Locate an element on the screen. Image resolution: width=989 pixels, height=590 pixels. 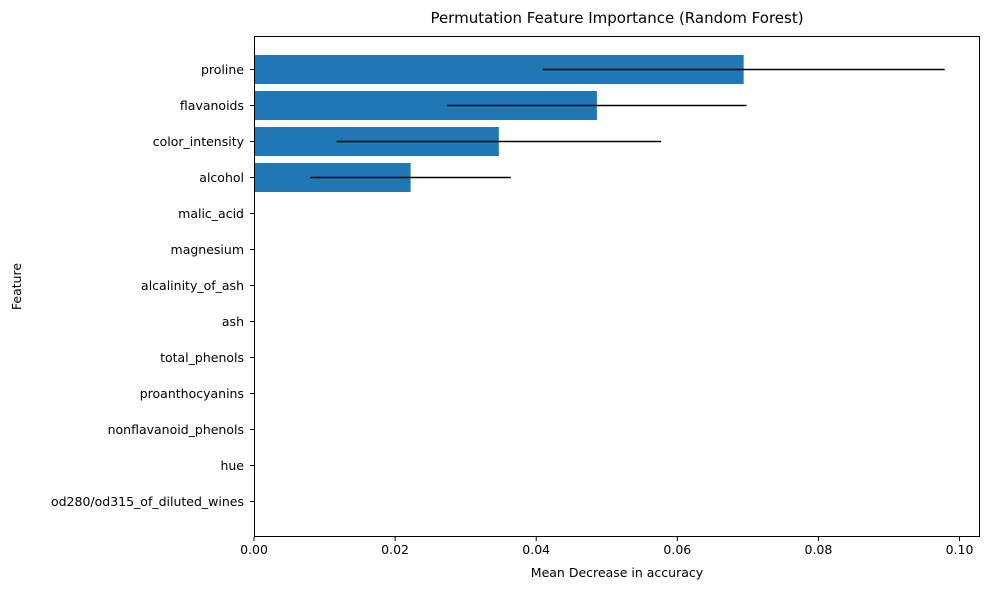
y-tick-label: hue is located at coordinates (232, 465).